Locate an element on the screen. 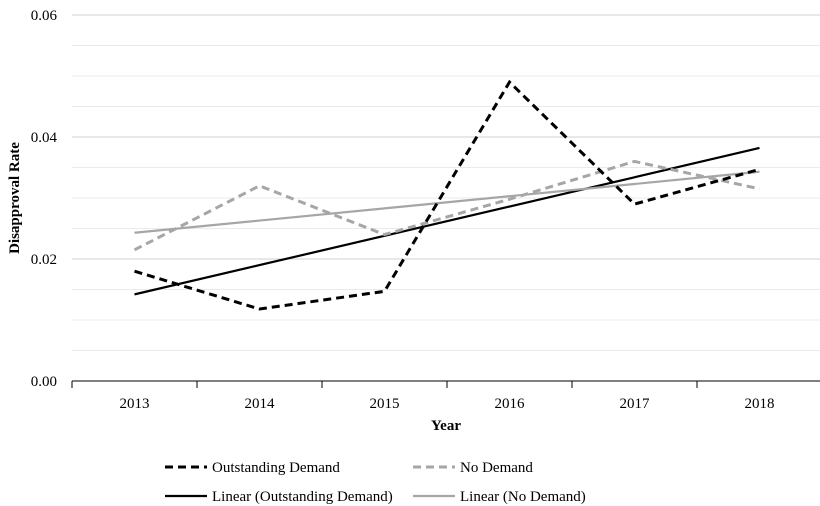 The image size is (820, 506). y-axis-tick-labels: 0.00 0.02 0.04 0.06 is located at coordinates (44, 199).